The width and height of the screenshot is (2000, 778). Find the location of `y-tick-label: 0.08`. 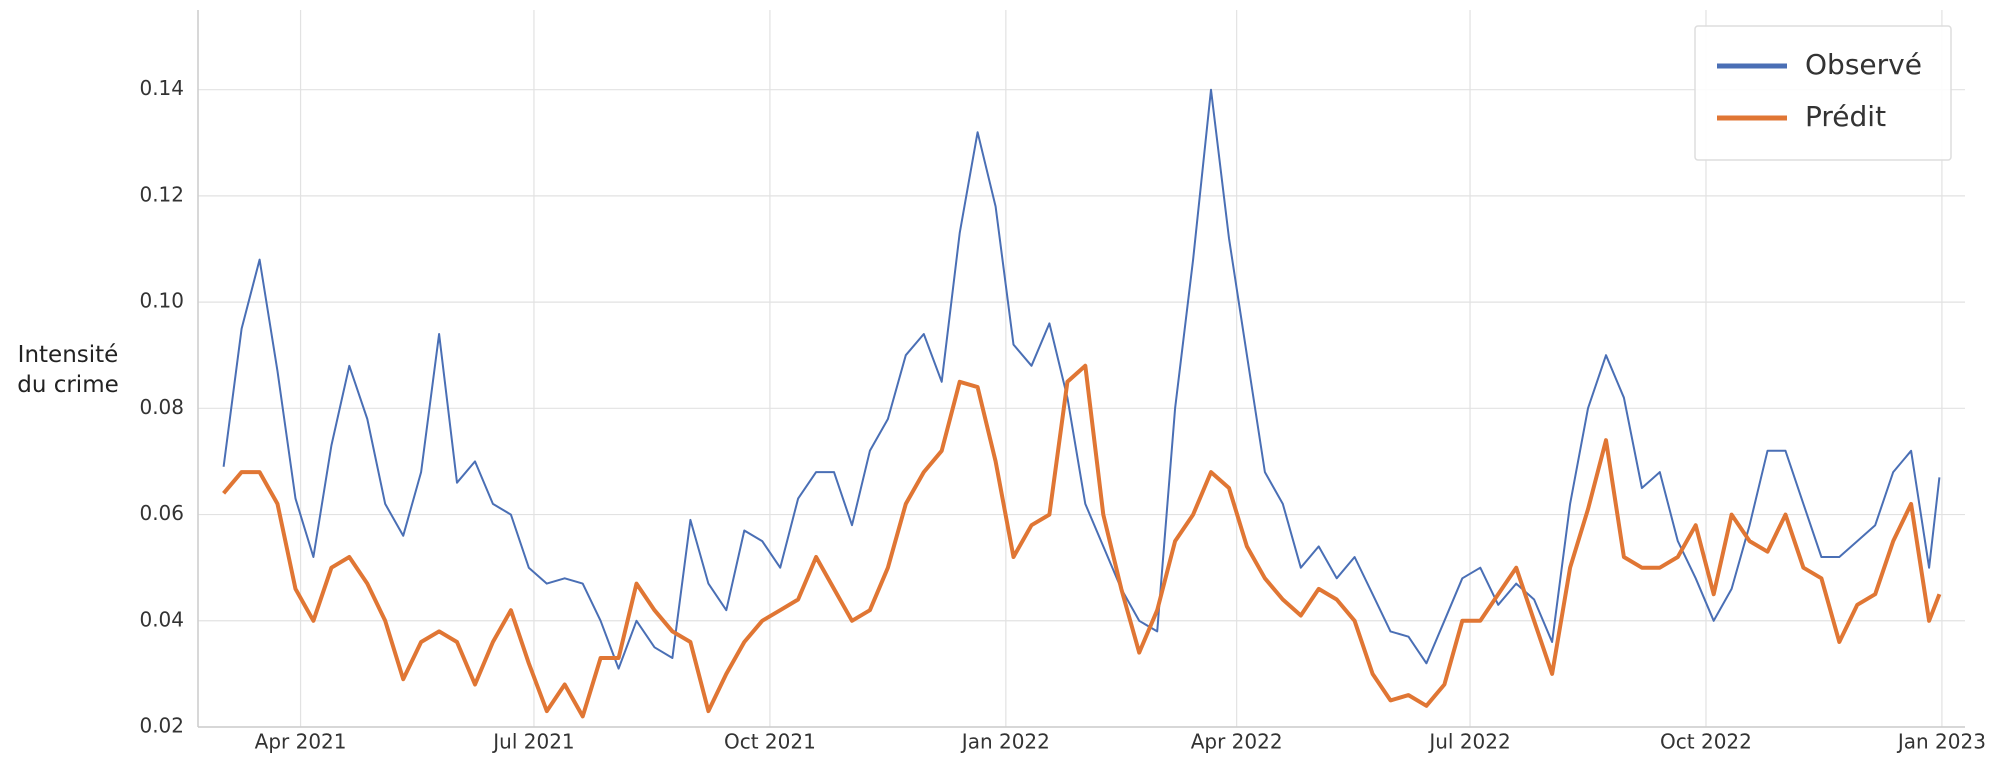

y-tick-label: 0.08 is located at coordinates (161, 407).